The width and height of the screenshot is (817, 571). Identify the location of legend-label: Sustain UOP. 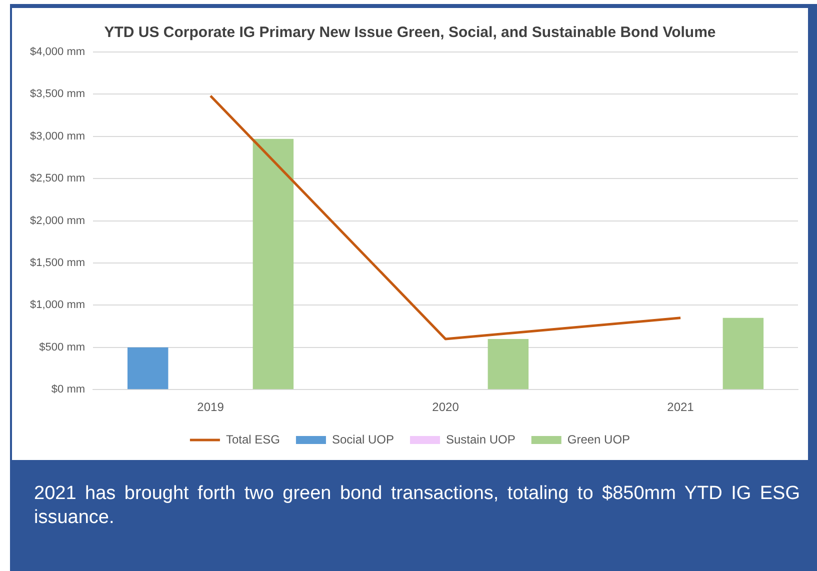
(481, 439).